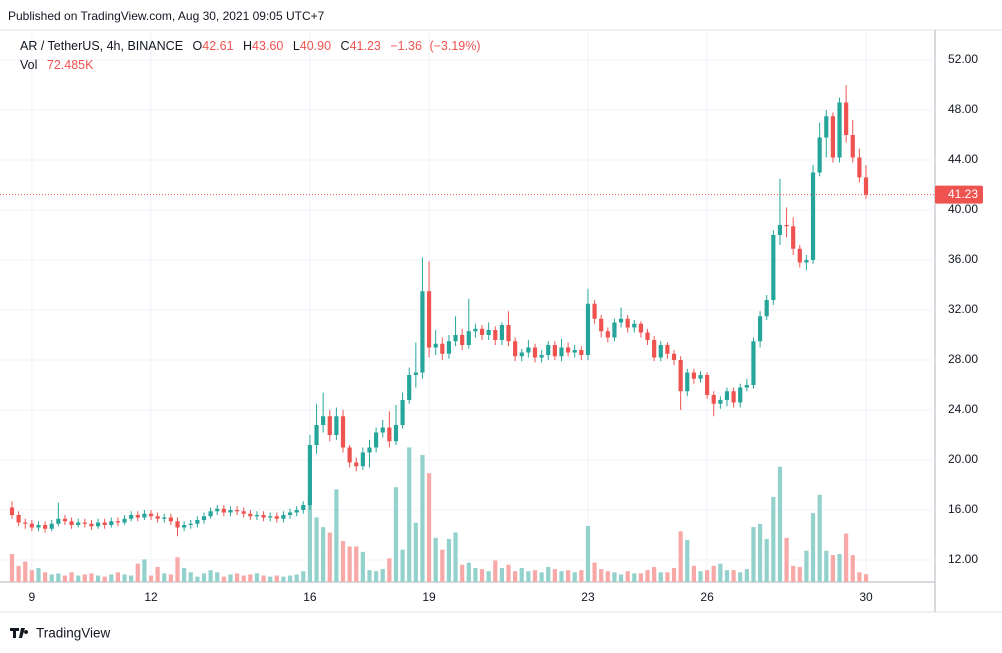 This screenshot has height=653, width=1002. I want to click on volume-key: Vol, so click(28, 65).